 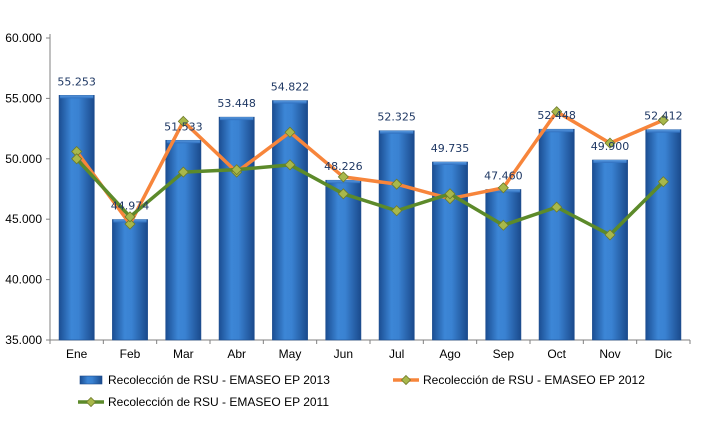 I want to click on legend-item: Recolección de RSU - EMASEO EP 2012, so click(x=519, y=380).